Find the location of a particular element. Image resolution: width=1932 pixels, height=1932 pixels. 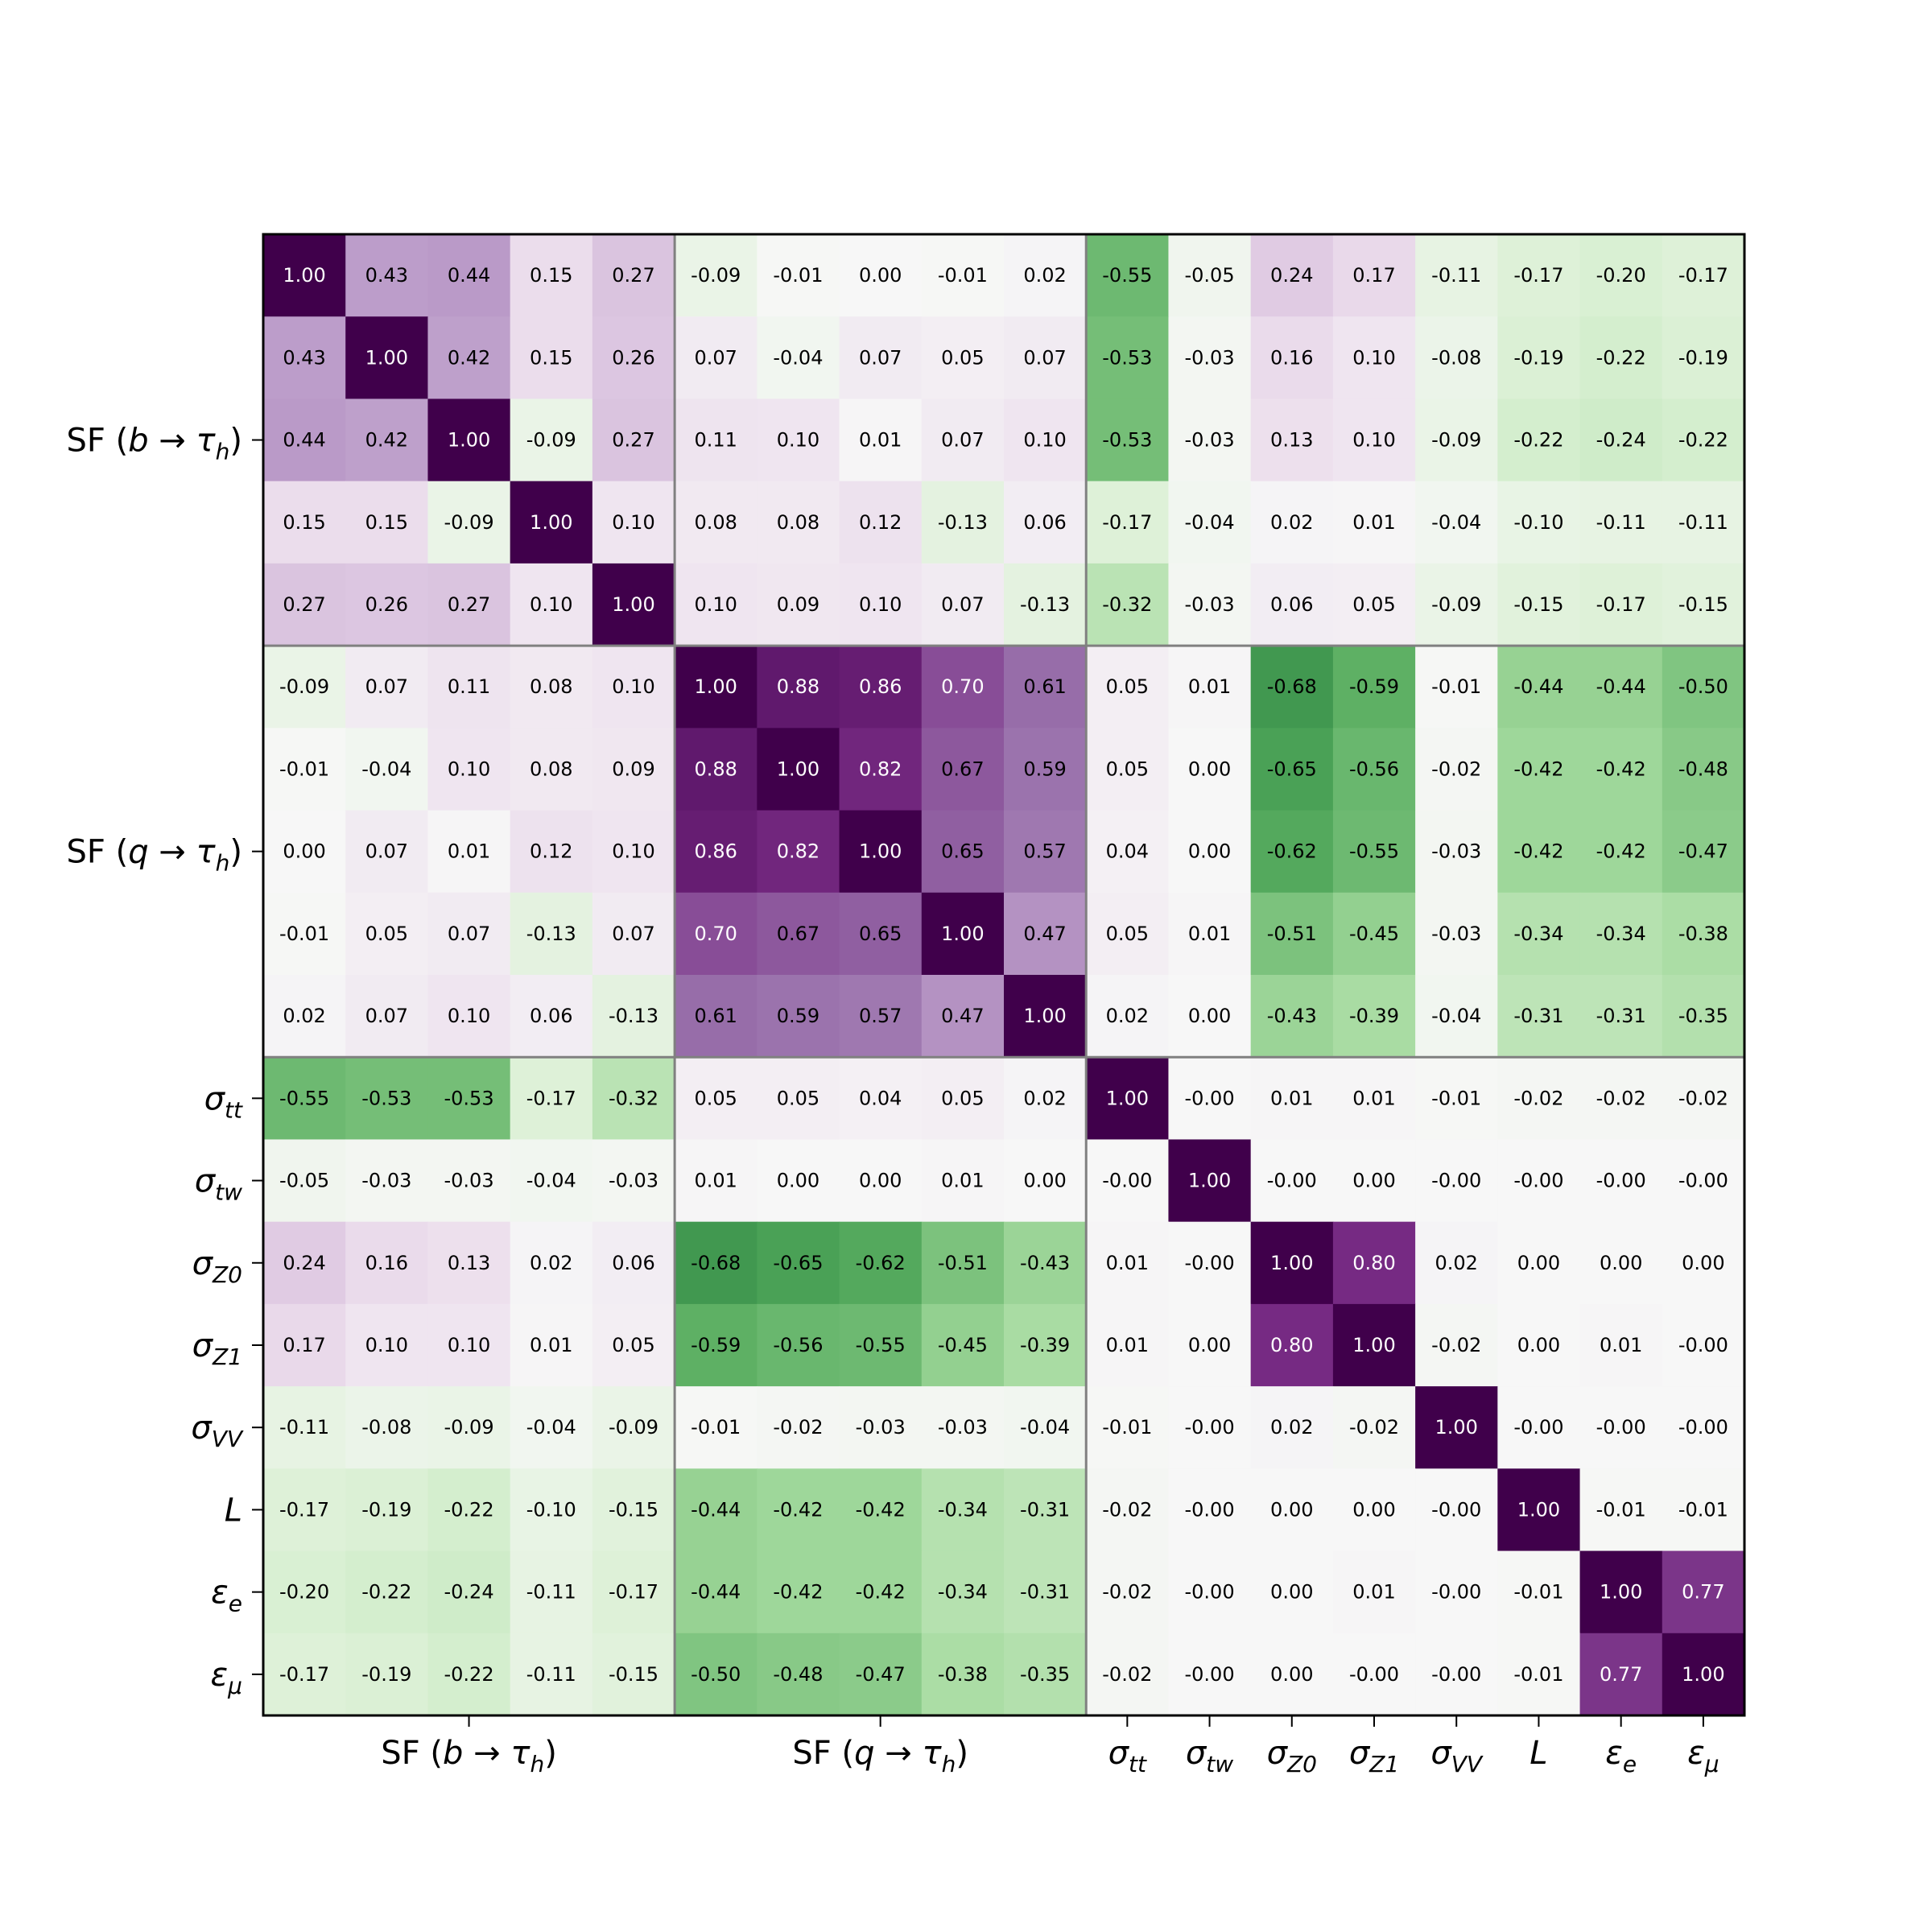

heatmap-cell-label: -0.55 is located at coordinates (1127, 275).